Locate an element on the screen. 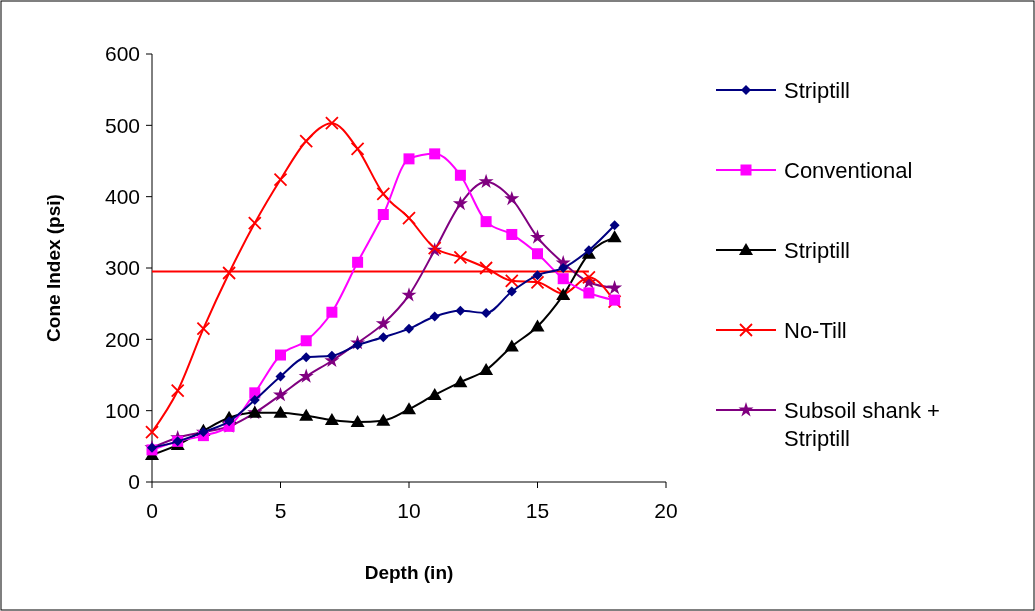  x-tick-label: 0 is located at coordinates (152, 510).